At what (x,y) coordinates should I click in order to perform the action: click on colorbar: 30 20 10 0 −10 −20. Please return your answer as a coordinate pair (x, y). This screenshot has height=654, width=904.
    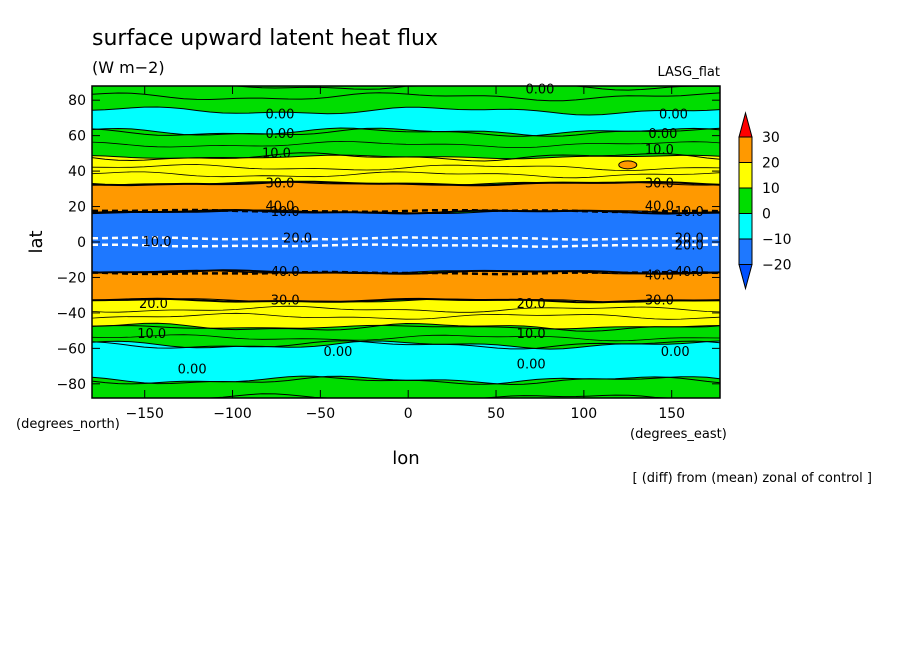
    Looking at the image, I should click on (765, 201).